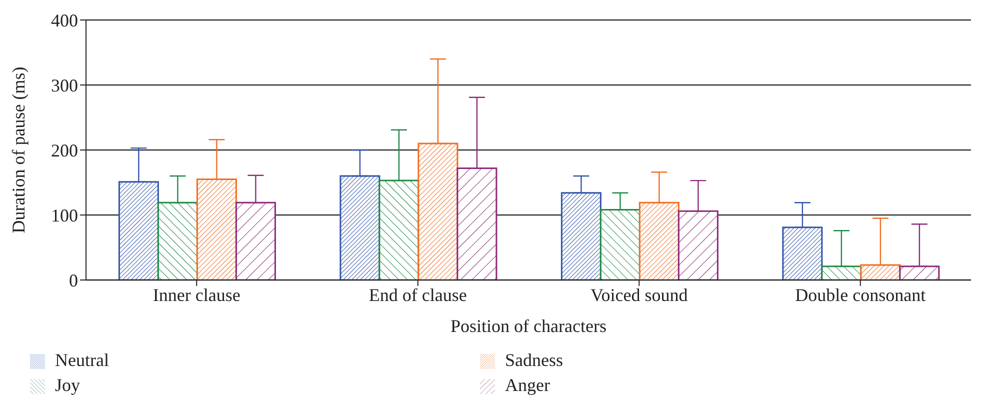  I want to click on y-tick-label: 100, so click(64, 215).